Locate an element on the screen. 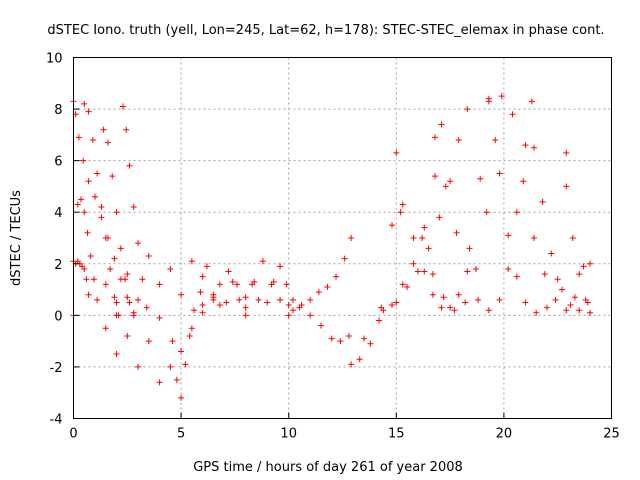 The width and height of the screenshot is (640, 480). x-tick-label: 5 is located at coordinates (181, 434).